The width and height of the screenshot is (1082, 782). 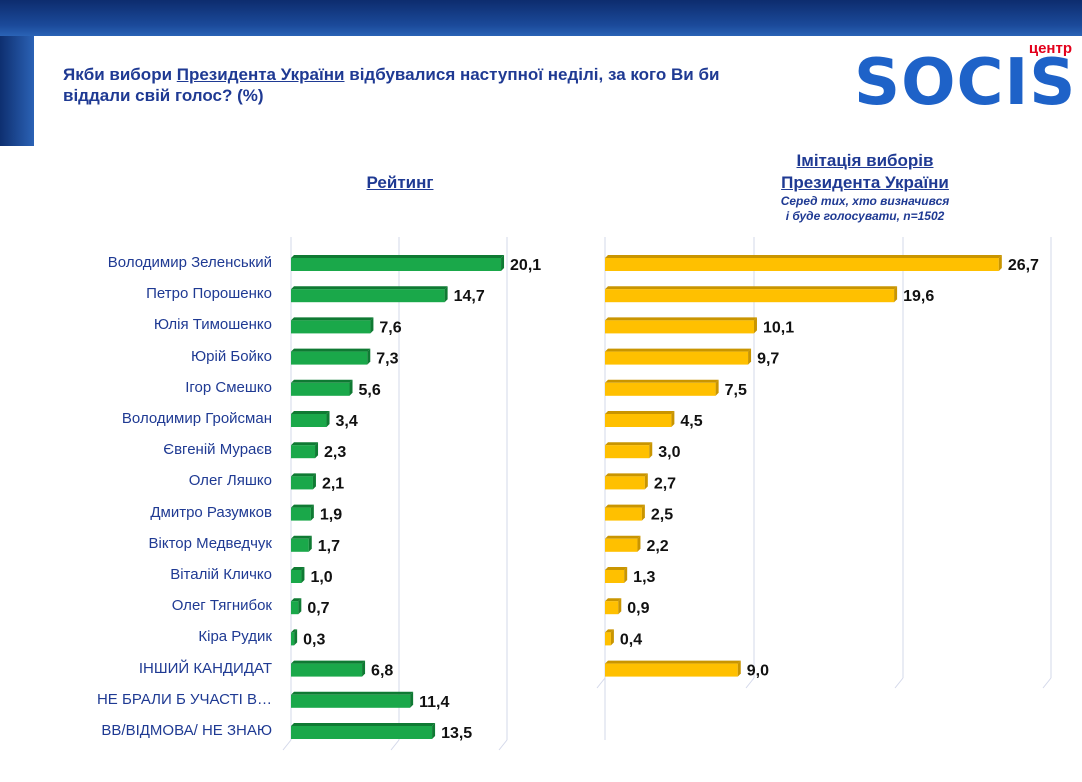 What do you see at coordinates (736, 390) in the screenshot?
I see `bar-value-label: 7,5` at bounding box center [736, 390].